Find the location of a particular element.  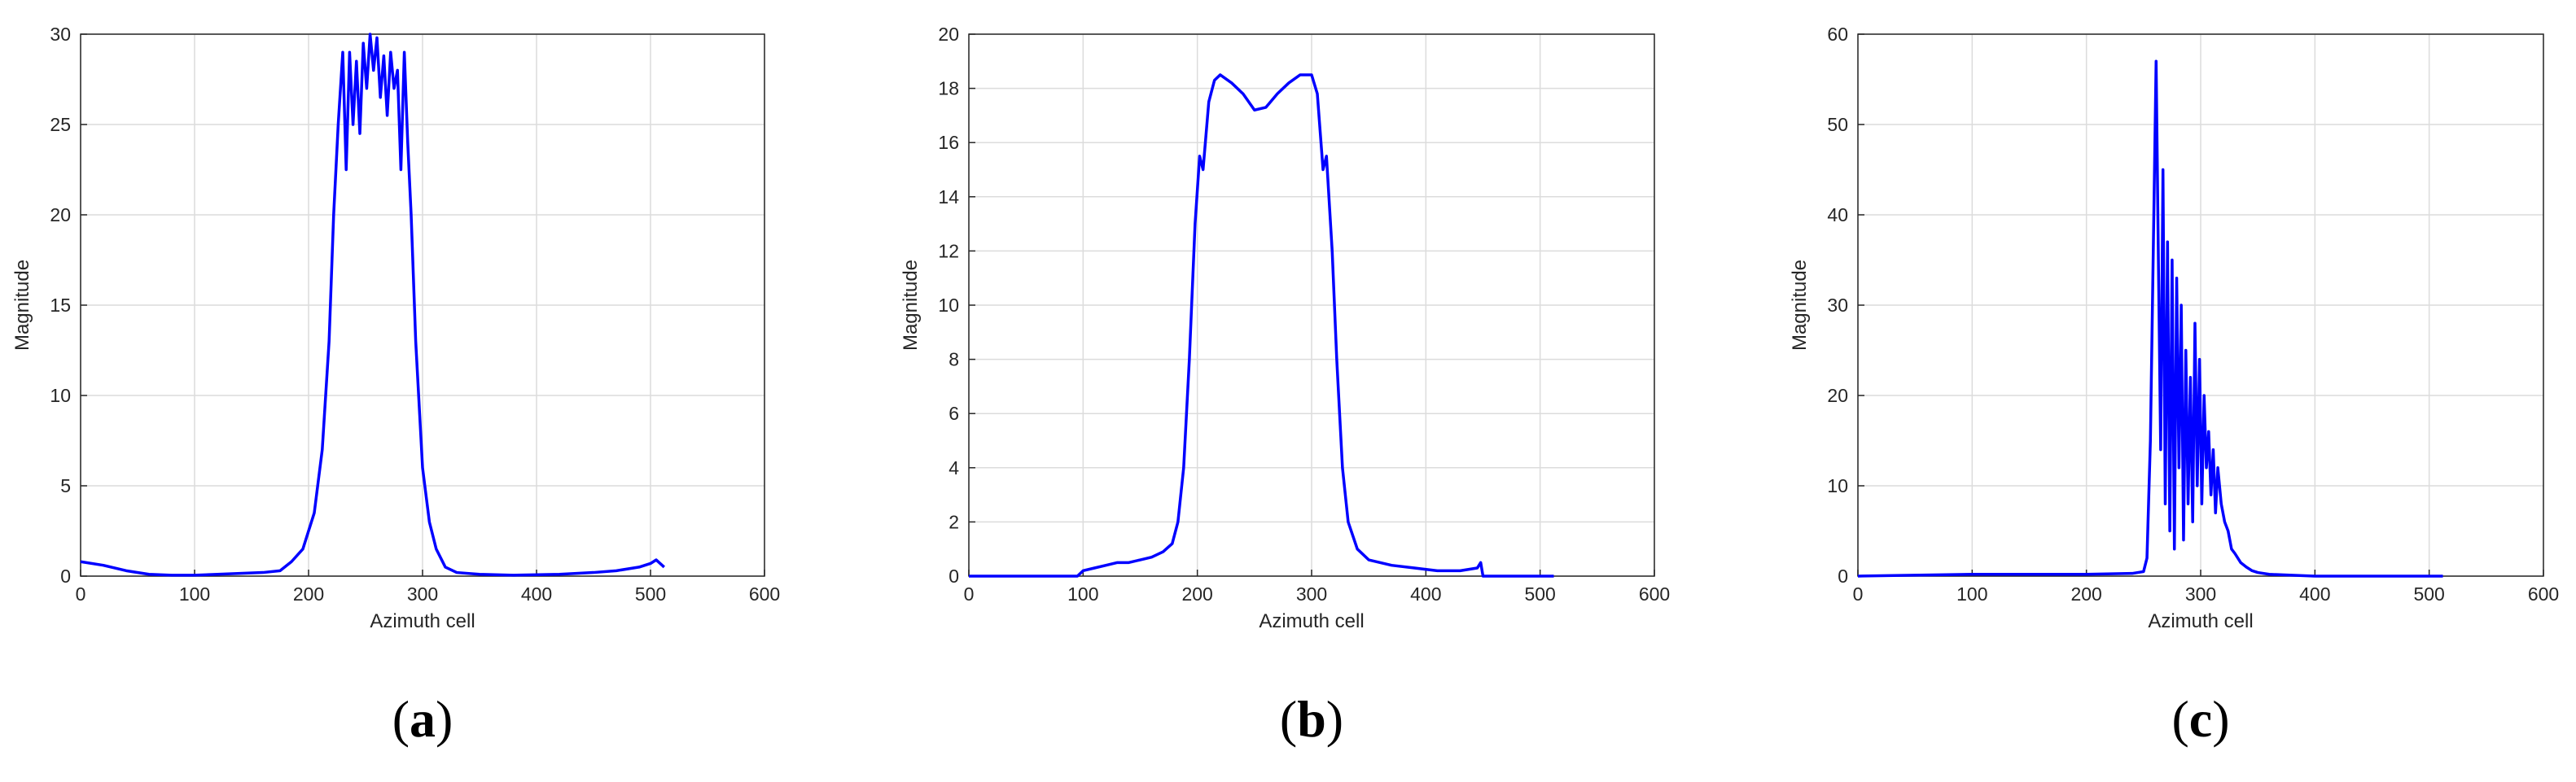

panel-letter: c is located at coordinates (2200, 719).